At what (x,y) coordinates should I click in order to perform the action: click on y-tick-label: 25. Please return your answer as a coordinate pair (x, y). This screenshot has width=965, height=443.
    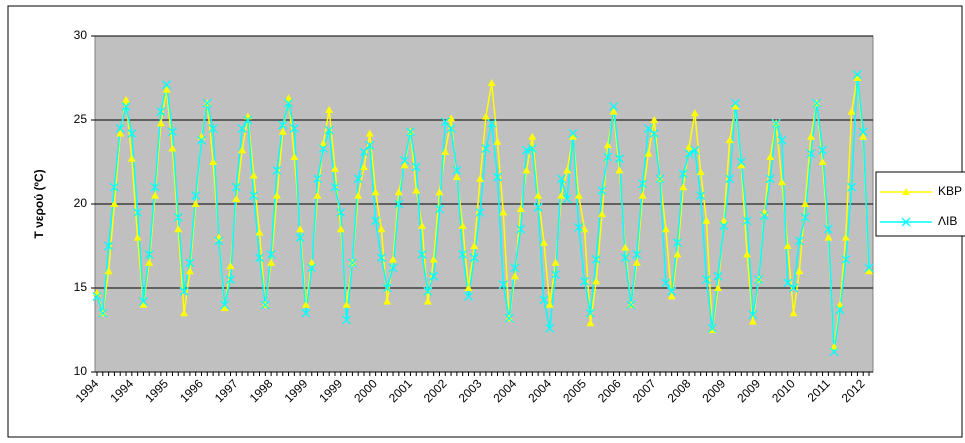
    Looking at the image, I should click on (81, 119).